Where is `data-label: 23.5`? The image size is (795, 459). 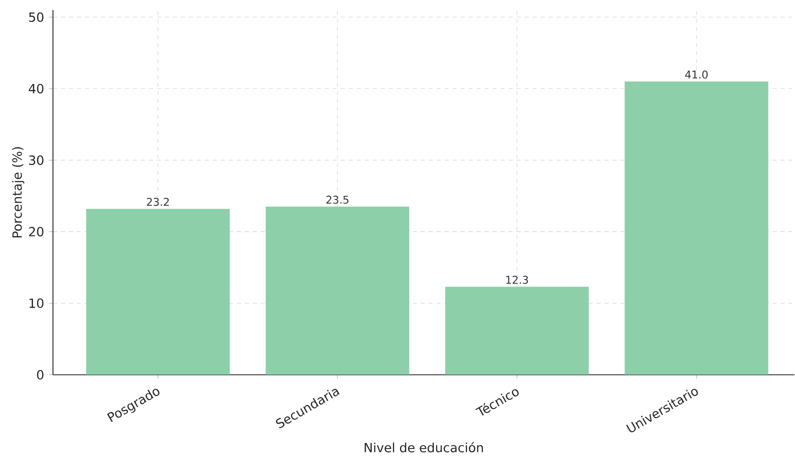 data-label: 23.5 is located at coordinates (337, 200).